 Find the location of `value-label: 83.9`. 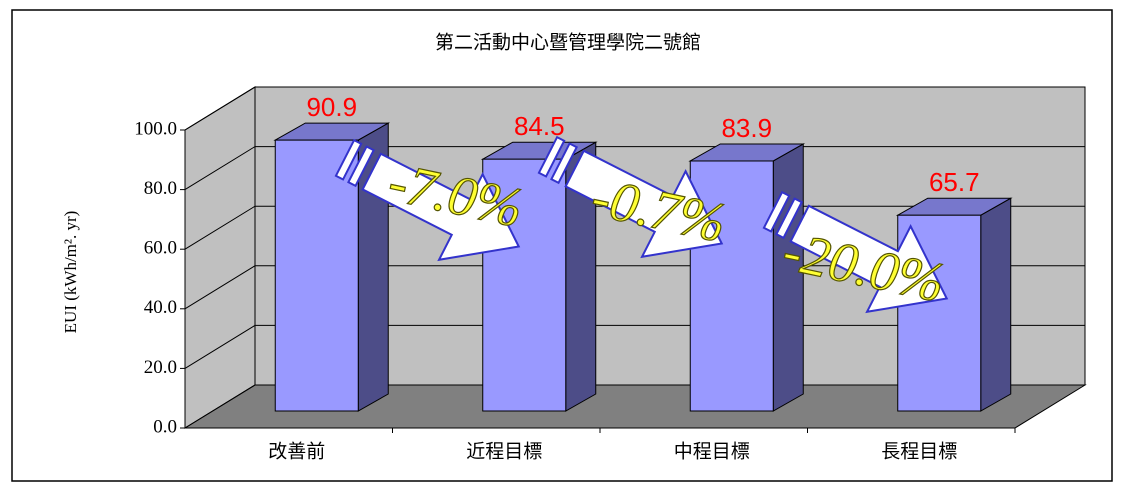

value-label: 83.9 is located at coordinates (746, 128).